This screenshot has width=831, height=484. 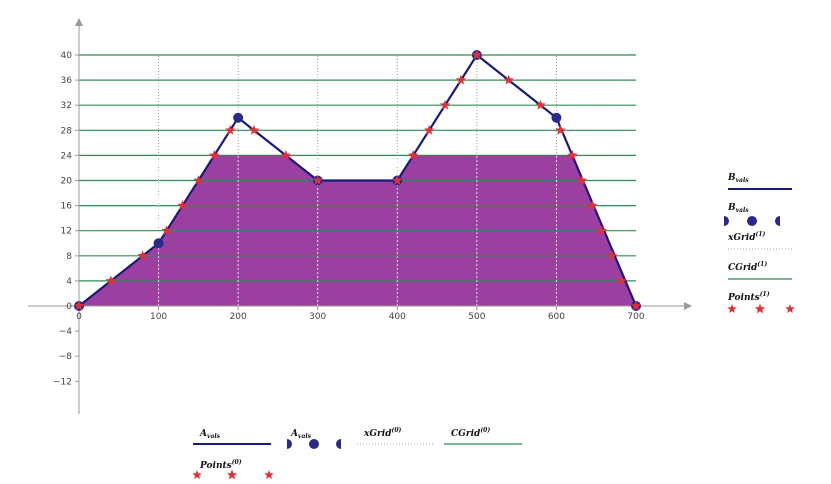 I want to click on x-tick-label: 100, so click(x=158, y=317).